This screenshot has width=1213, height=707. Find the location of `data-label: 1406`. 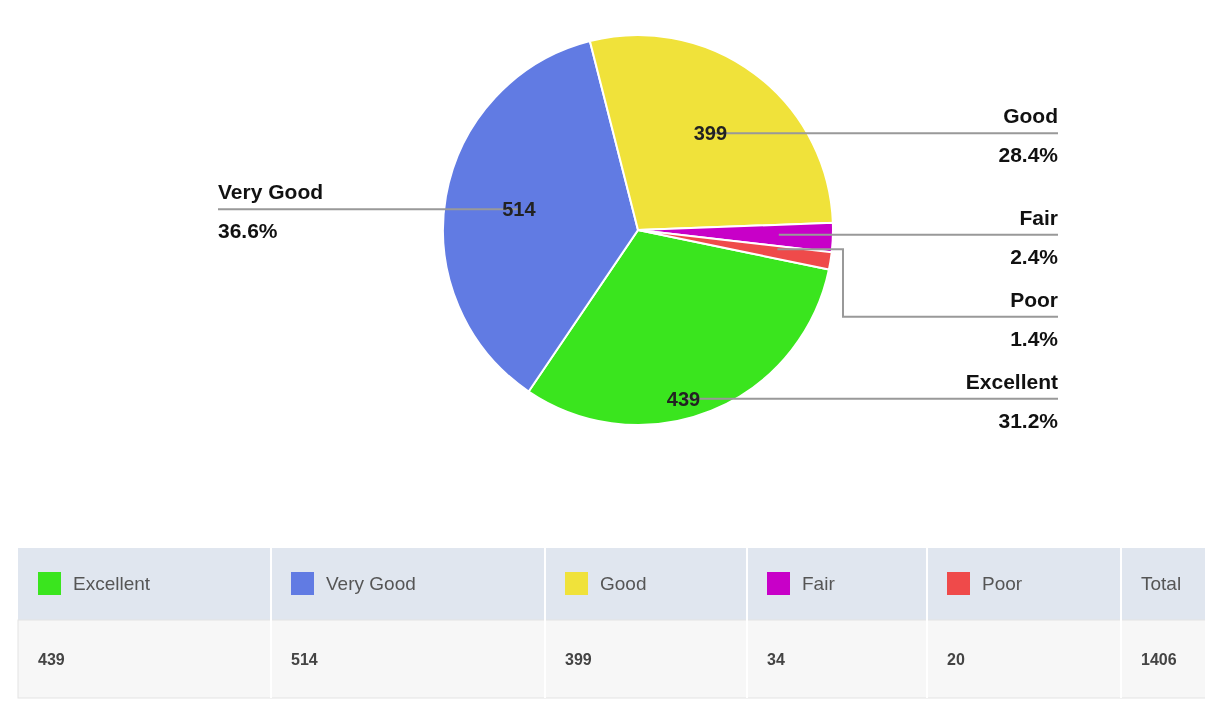

data-label: 1406 is located at coordinates (1159, 659).